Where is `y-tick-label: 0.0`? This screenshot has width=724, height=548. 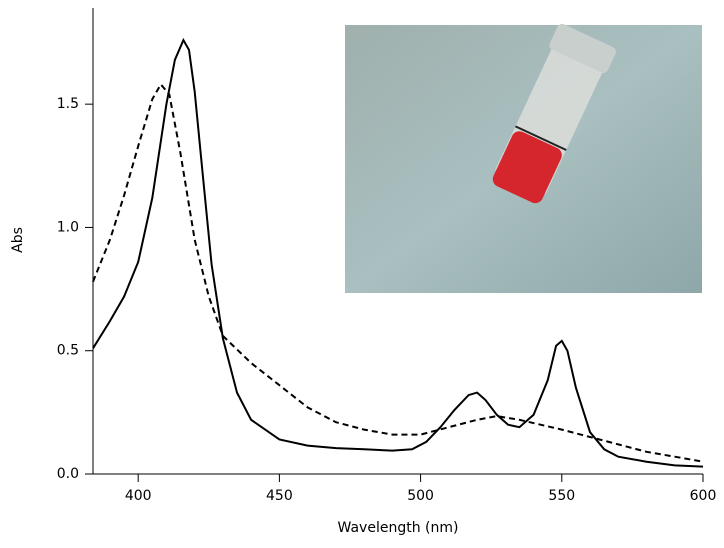
y-tick-label: 0.0 is located at coordinates (68, 474).